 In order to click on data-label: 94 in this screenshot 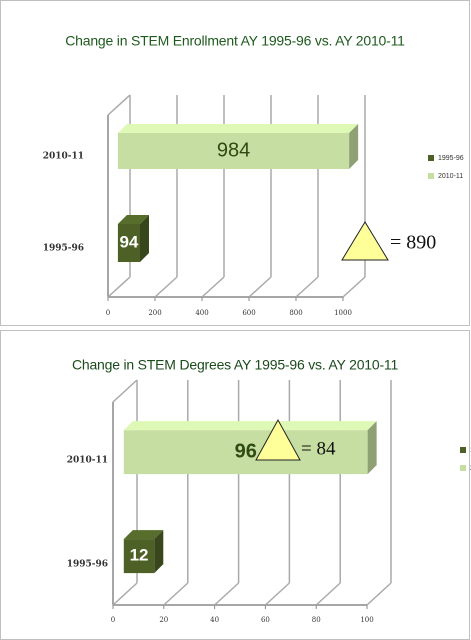, I will do `click(128, 241)`.